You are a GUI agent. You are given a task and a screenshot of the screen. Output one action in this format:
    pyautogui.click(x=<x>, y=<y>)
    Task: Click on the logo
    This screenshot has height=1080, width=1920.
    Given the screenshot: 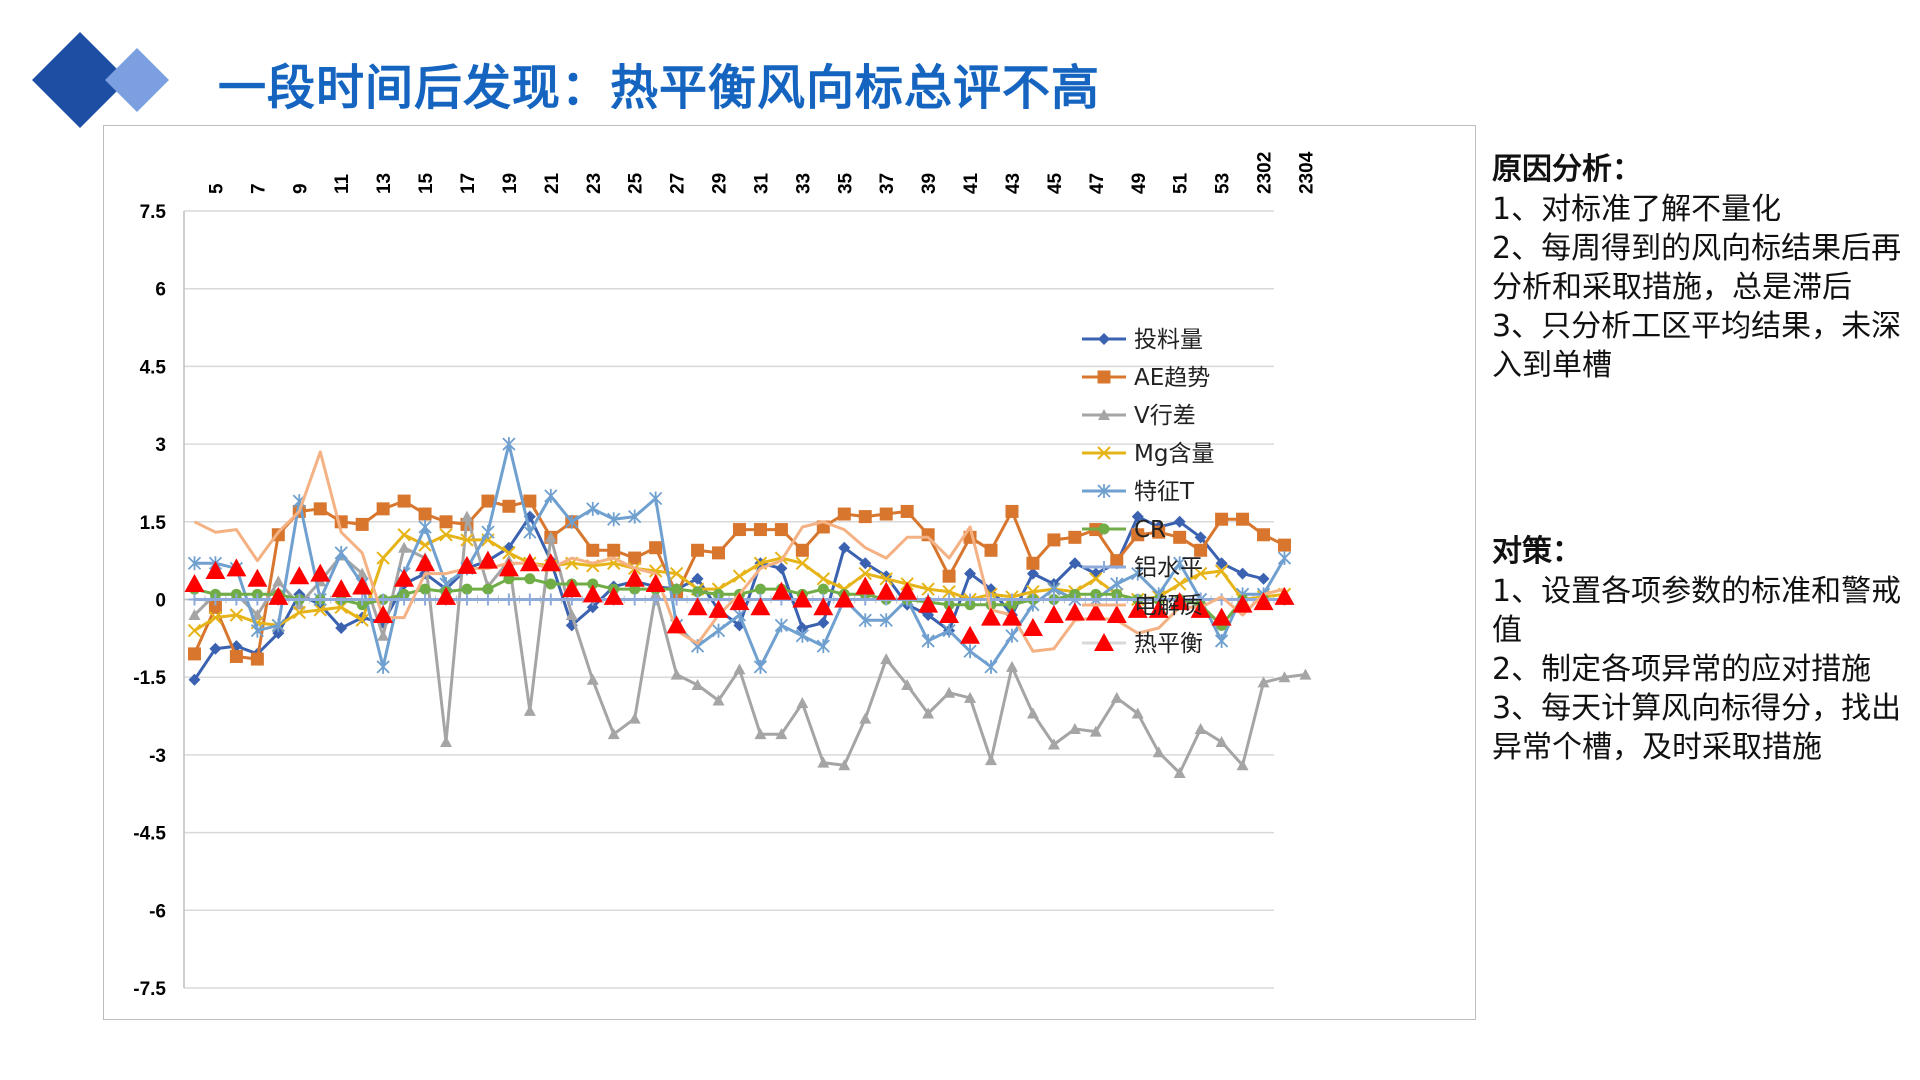 What is the action you would take?
    pyautogui.click(x=105, y=81)
    